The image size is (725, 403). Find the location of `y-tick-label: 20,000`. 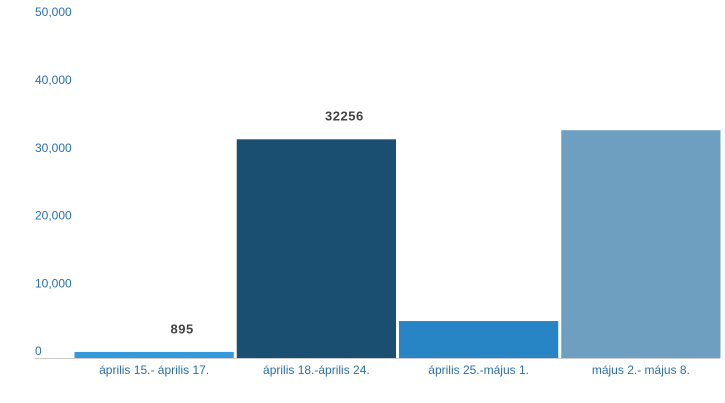

y-tick-label: 20,000 is located at coordinates (53, 216).